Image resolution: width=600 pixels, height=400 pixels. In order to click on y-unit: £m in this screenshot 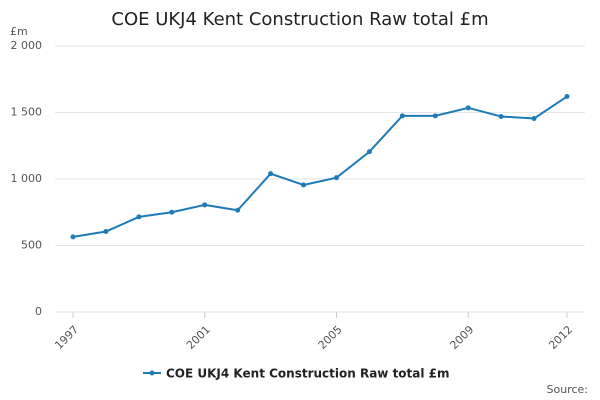, I will do `click(19, 31)`.